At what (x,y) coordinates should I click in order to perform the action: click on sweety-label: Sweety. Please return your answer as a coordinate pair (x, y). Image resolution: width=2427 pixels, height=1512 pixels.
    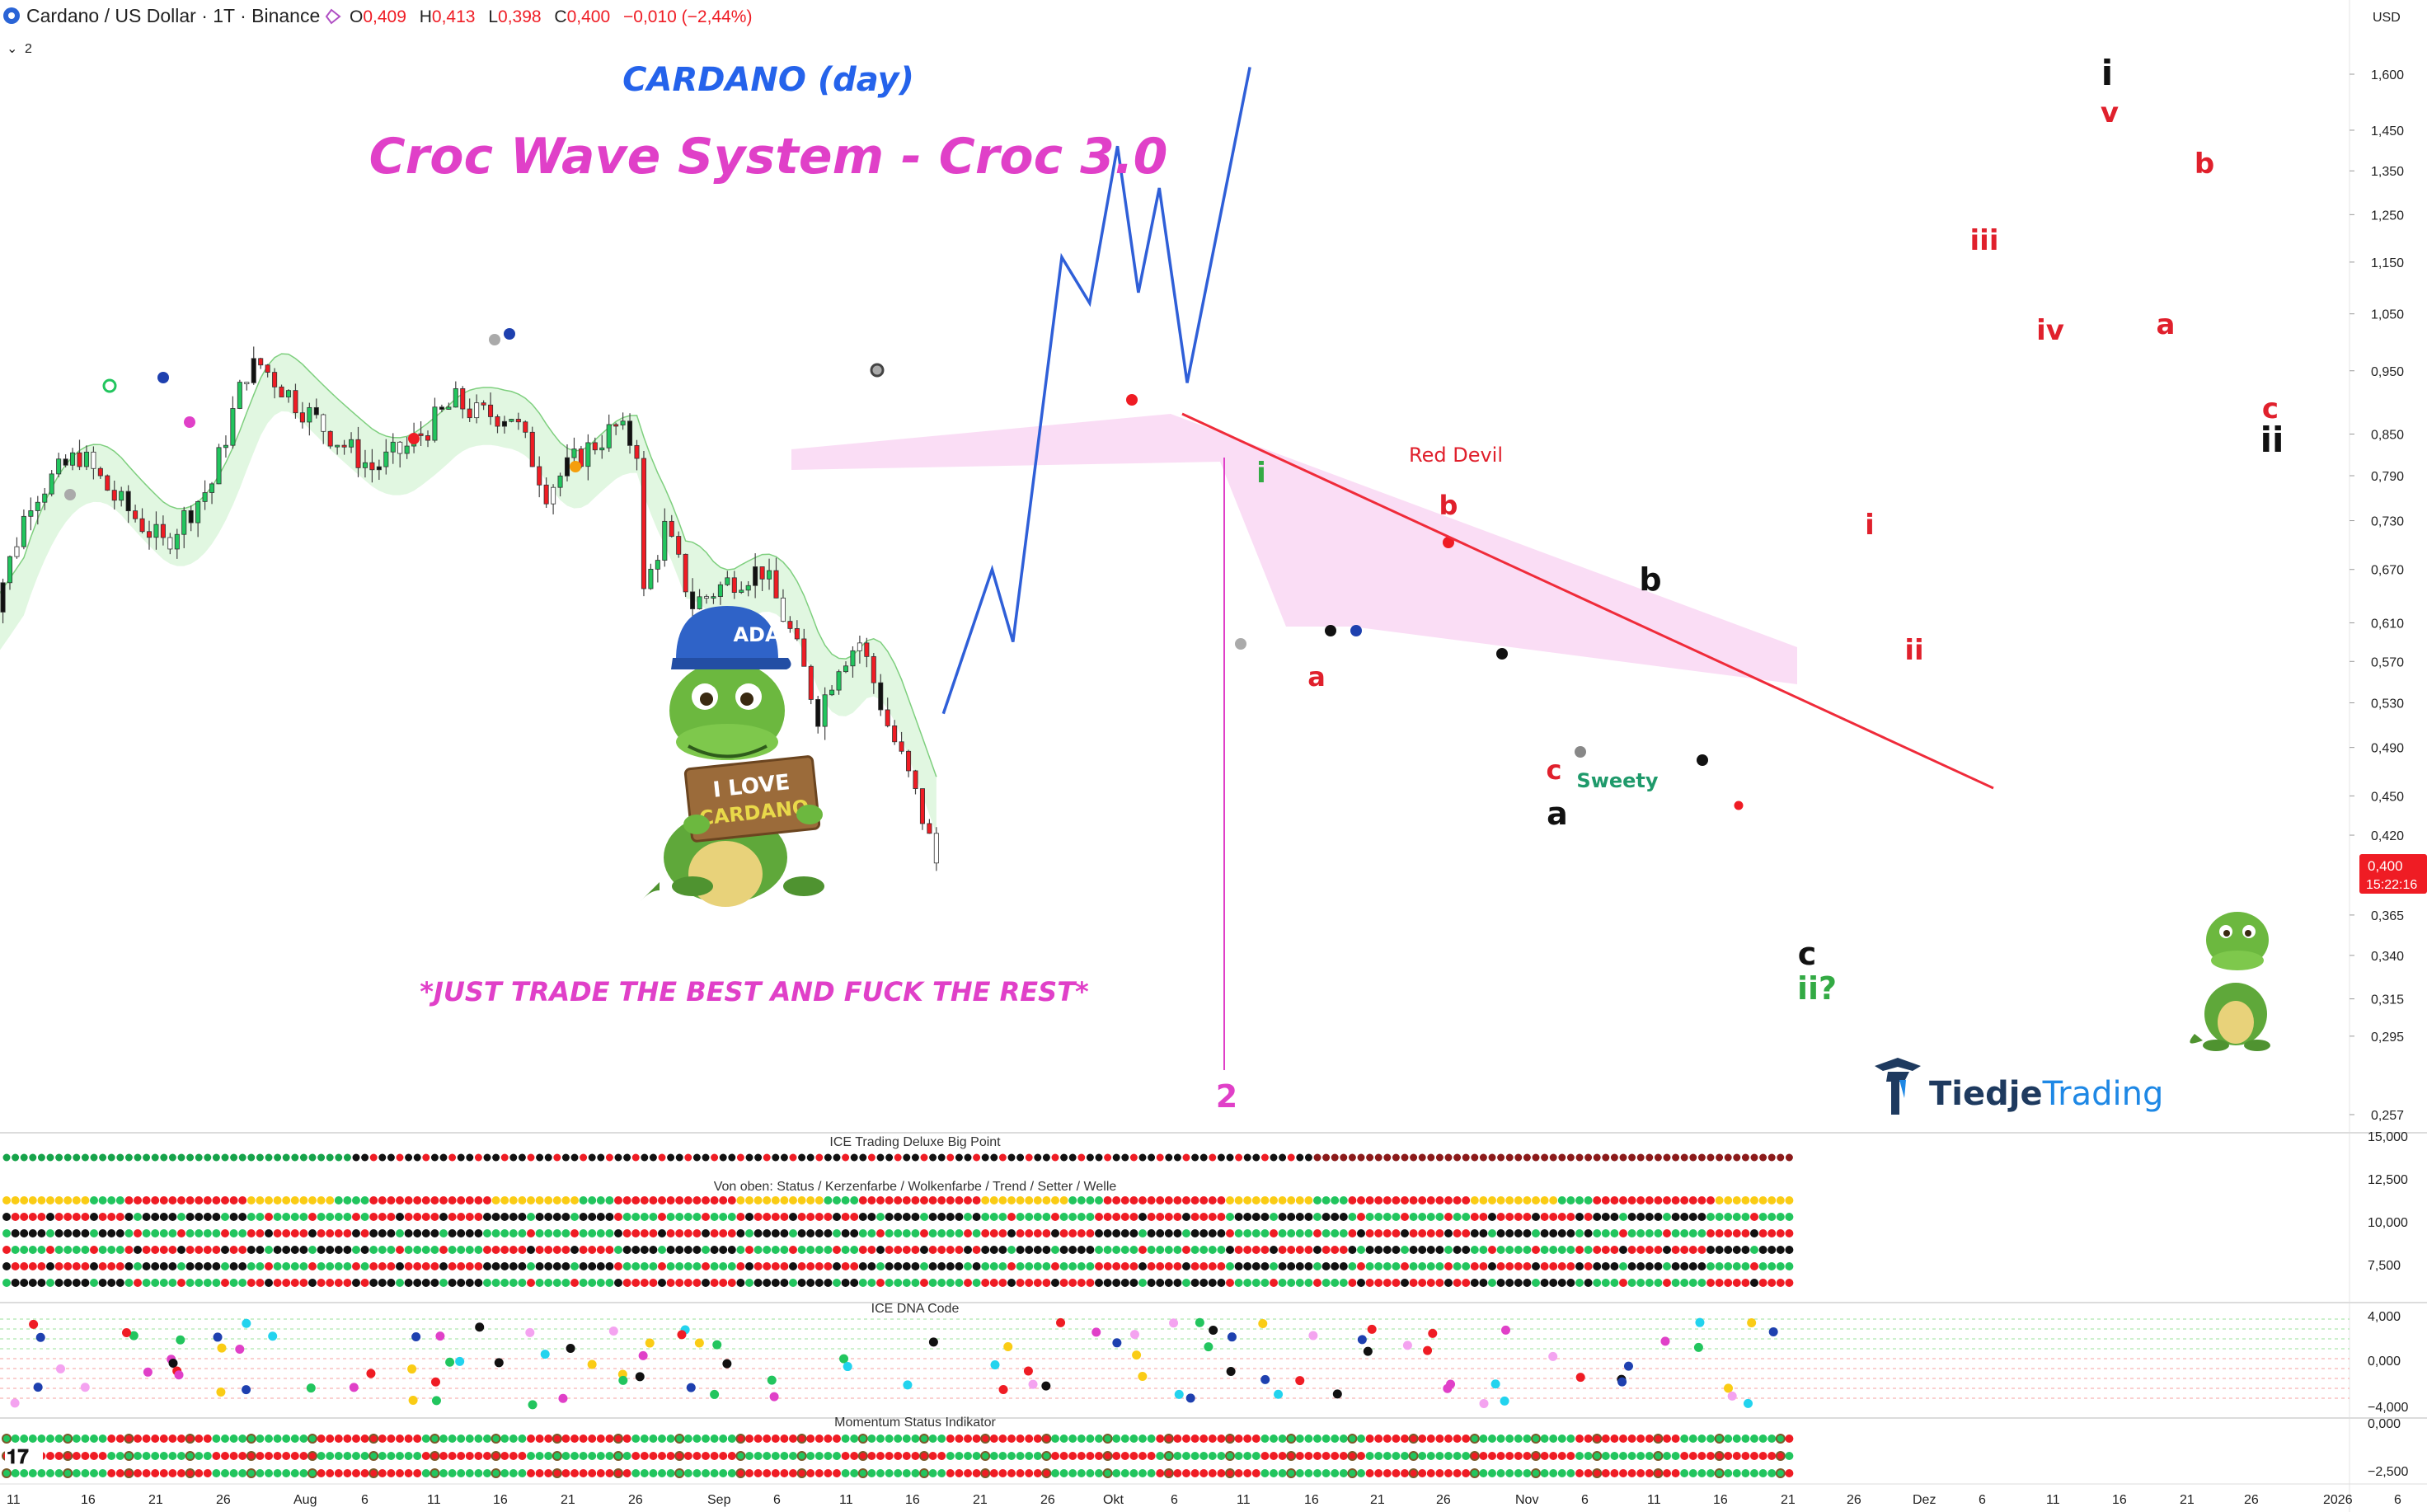
    Looking at the image, I should click on (1617, 780).